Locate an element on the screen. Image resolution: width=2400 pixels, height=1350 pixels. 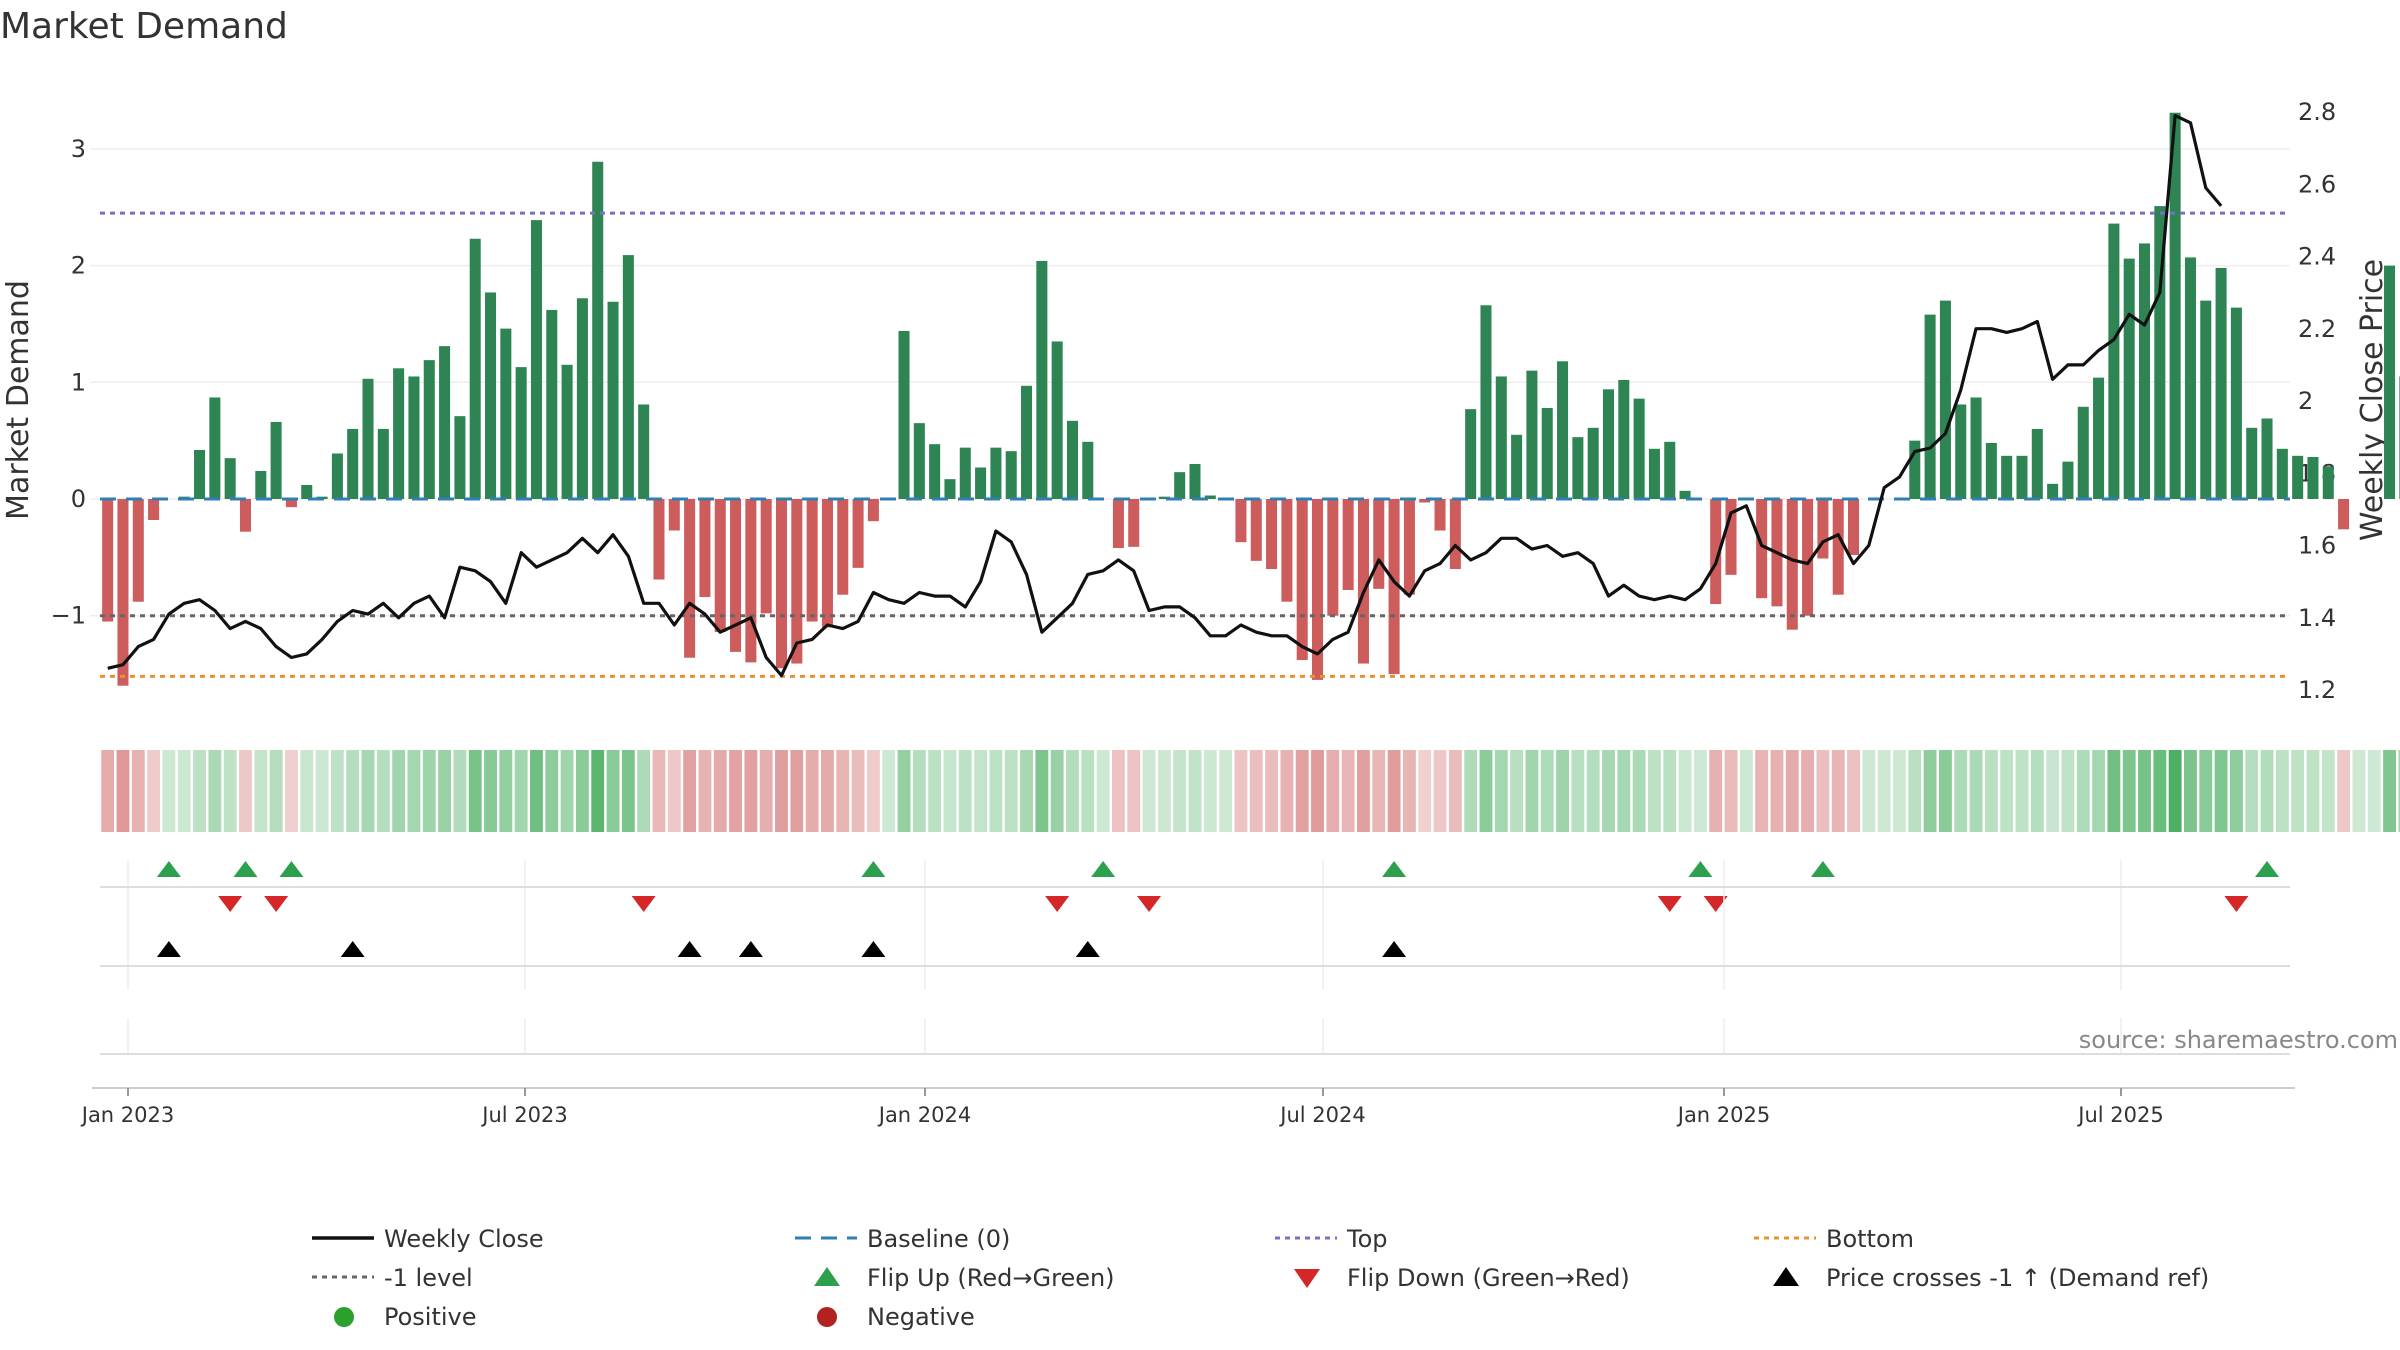
legend-label: Weekly Close is located at coordinates (464, 1239).